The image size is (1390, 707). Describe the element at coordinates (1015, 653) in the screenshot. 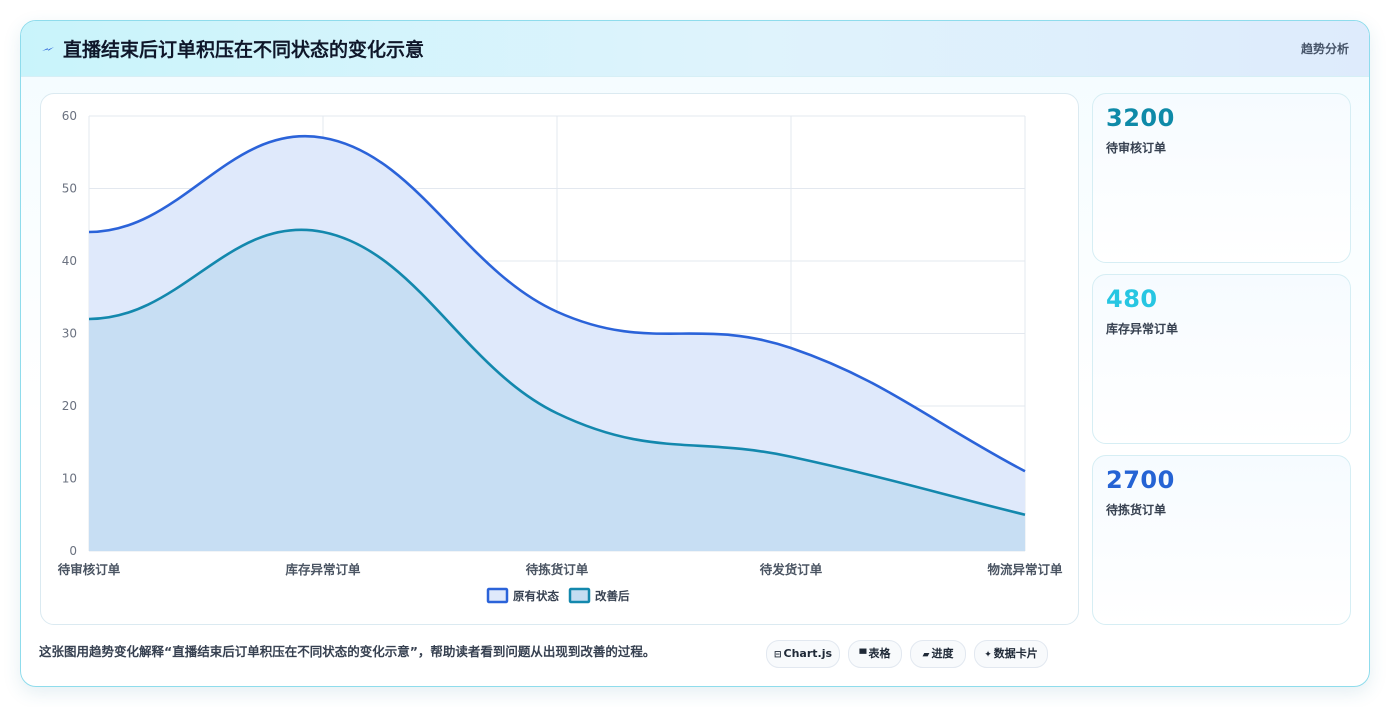

I see `chip-label: 数据卡片` at that location.